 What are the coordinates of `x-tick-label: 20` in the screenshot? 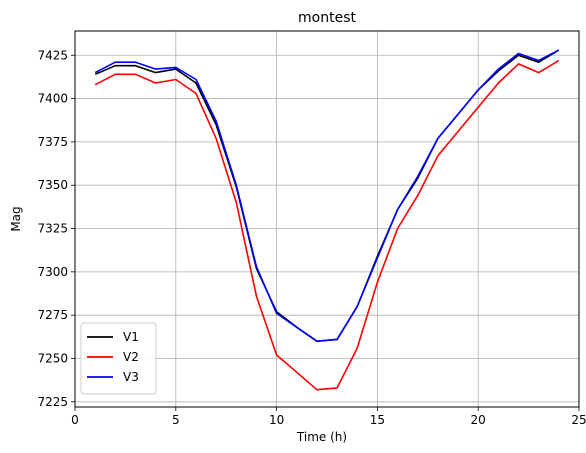 It's located at (478, 420).